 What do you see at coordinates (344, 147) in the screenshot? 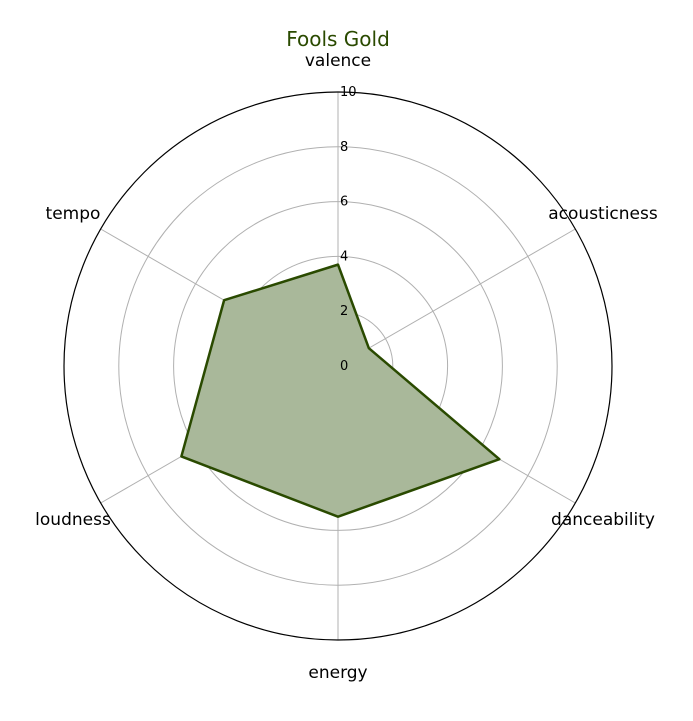
I see `tick-label-8: 8` at bounding box center [344, 147].